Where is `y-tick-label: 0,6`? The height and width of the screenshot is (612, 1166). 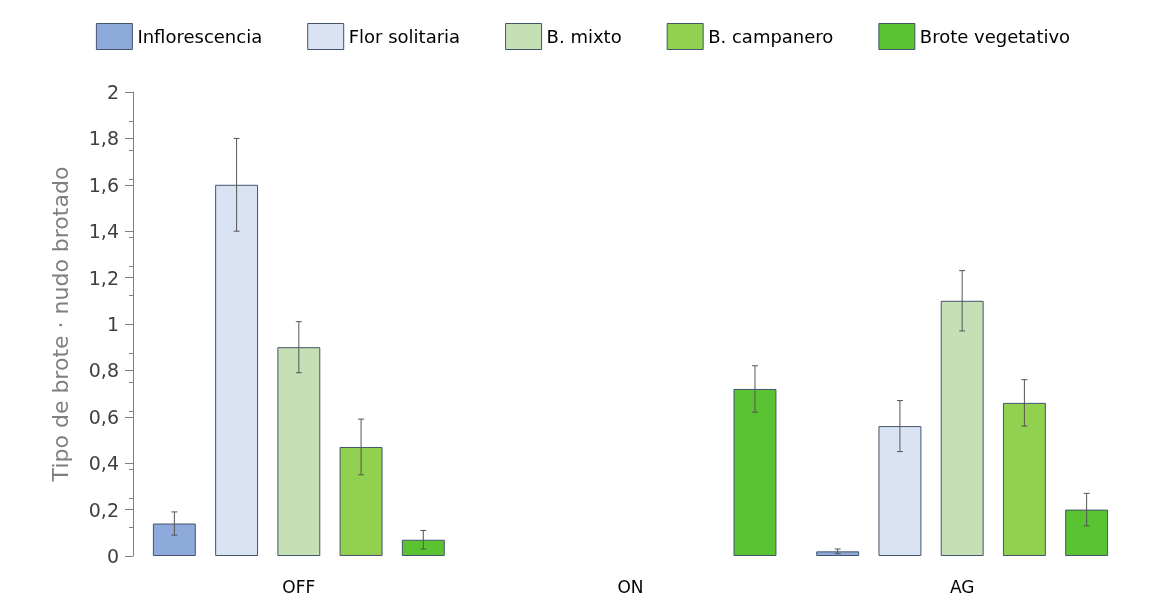 y-tick-label: 0,6 is located at coordinates (103, 416).